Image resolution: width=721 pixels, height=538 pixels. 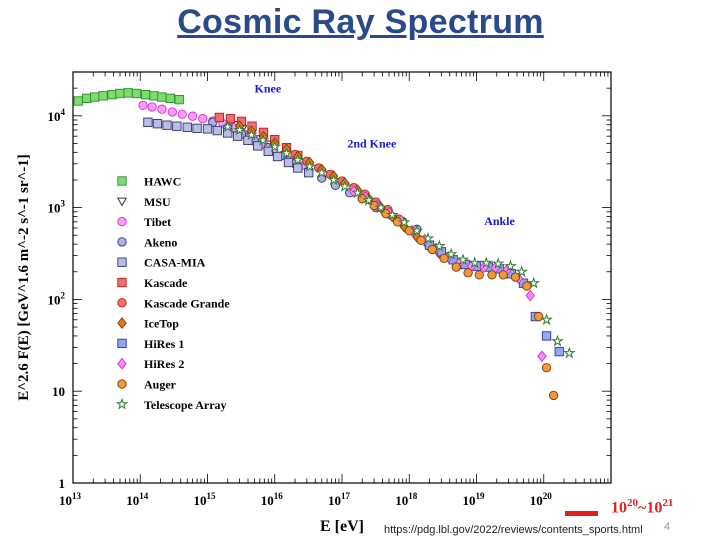 What do you see at coordinates (342, 526) in the screenshot?
I see `x-axis-label: E [eV]` at bounding box center [342, 526].